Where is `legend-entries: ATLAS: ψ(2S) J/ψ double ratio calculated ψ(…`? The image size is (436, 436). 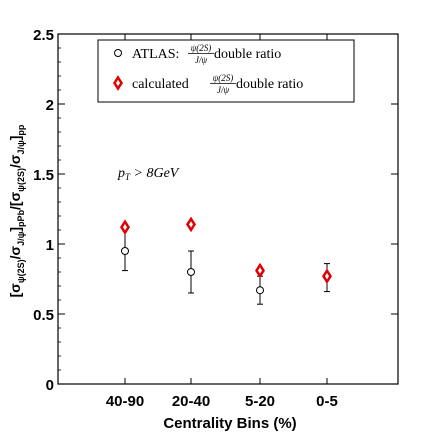 legend-entries: ATLAS: ψ(2S) J/ψ double ratio calculated ψ(… is located at coordinates (208, 69).